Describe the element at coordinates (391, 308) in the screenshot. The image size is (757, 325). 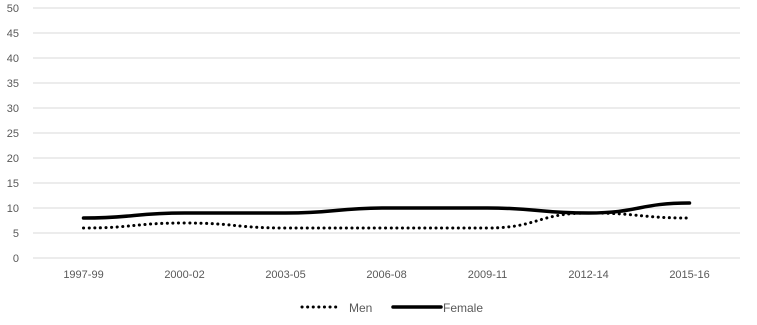
I see `legend: Men Female` at that location.